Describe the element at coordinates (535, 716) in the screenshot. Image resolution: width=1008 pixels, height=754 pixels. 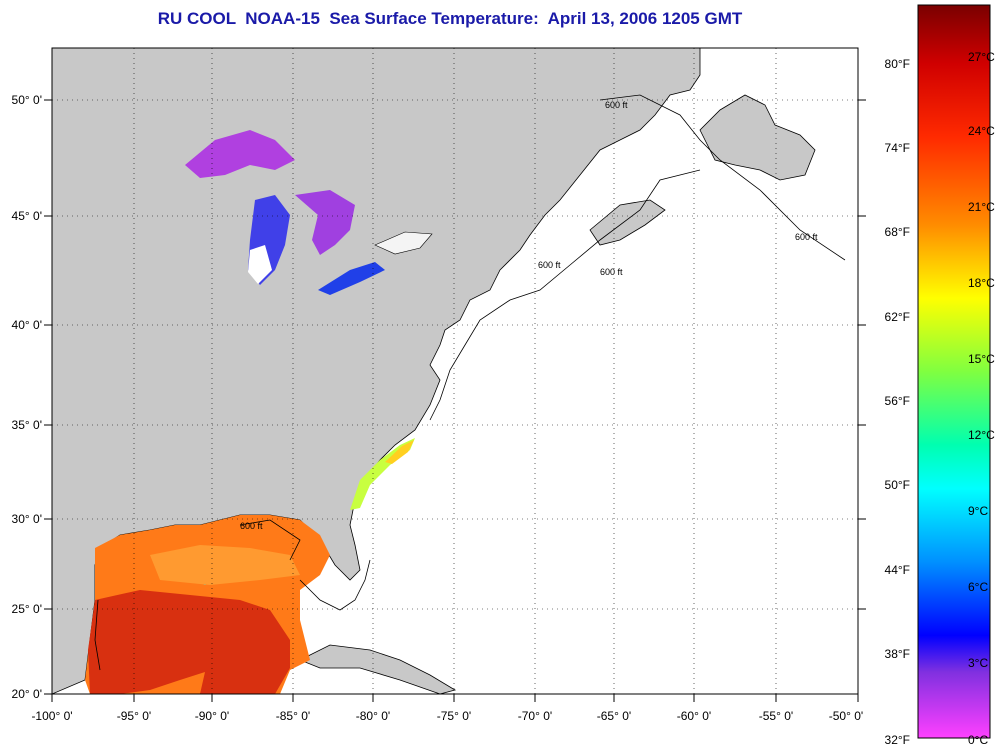
I see `lon-label: -70° 0'` at that location.